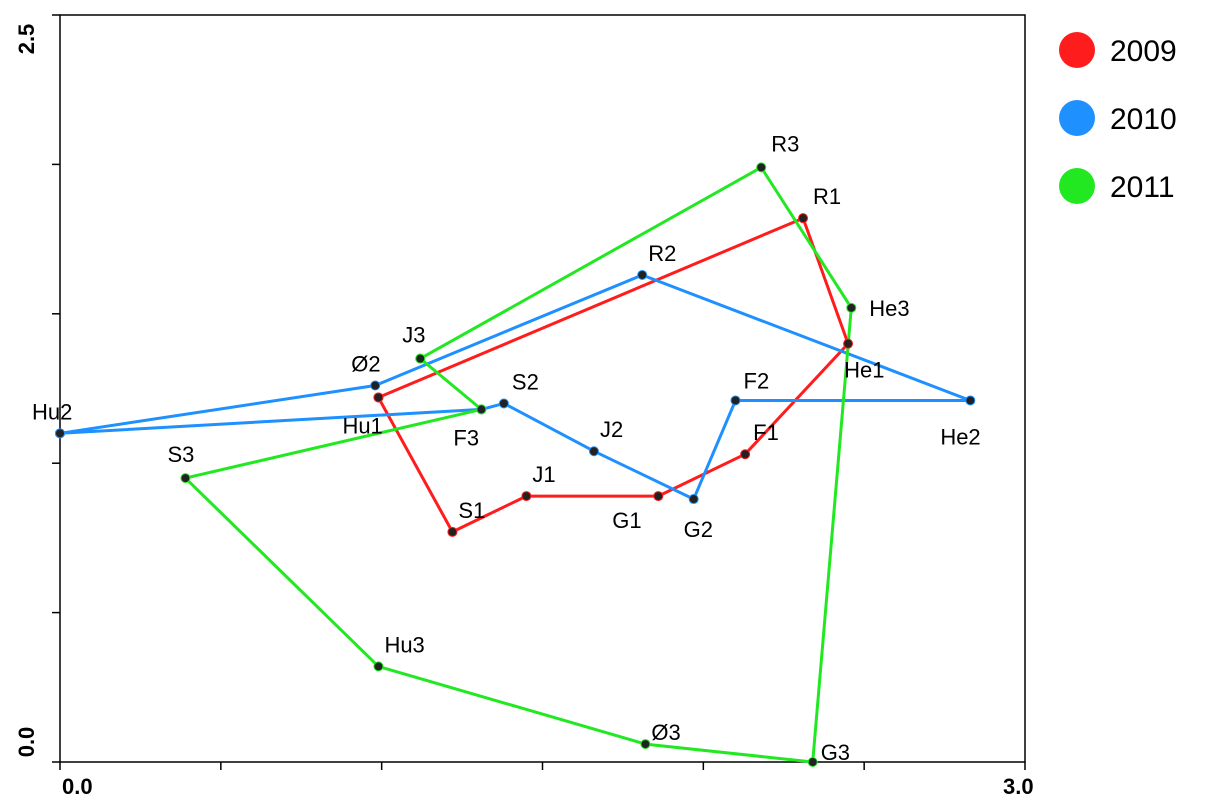  What do you see at coordinates (827, 196) in the screenshot?
I see `point-label-R1: R1` at bounding box center [827, 196].